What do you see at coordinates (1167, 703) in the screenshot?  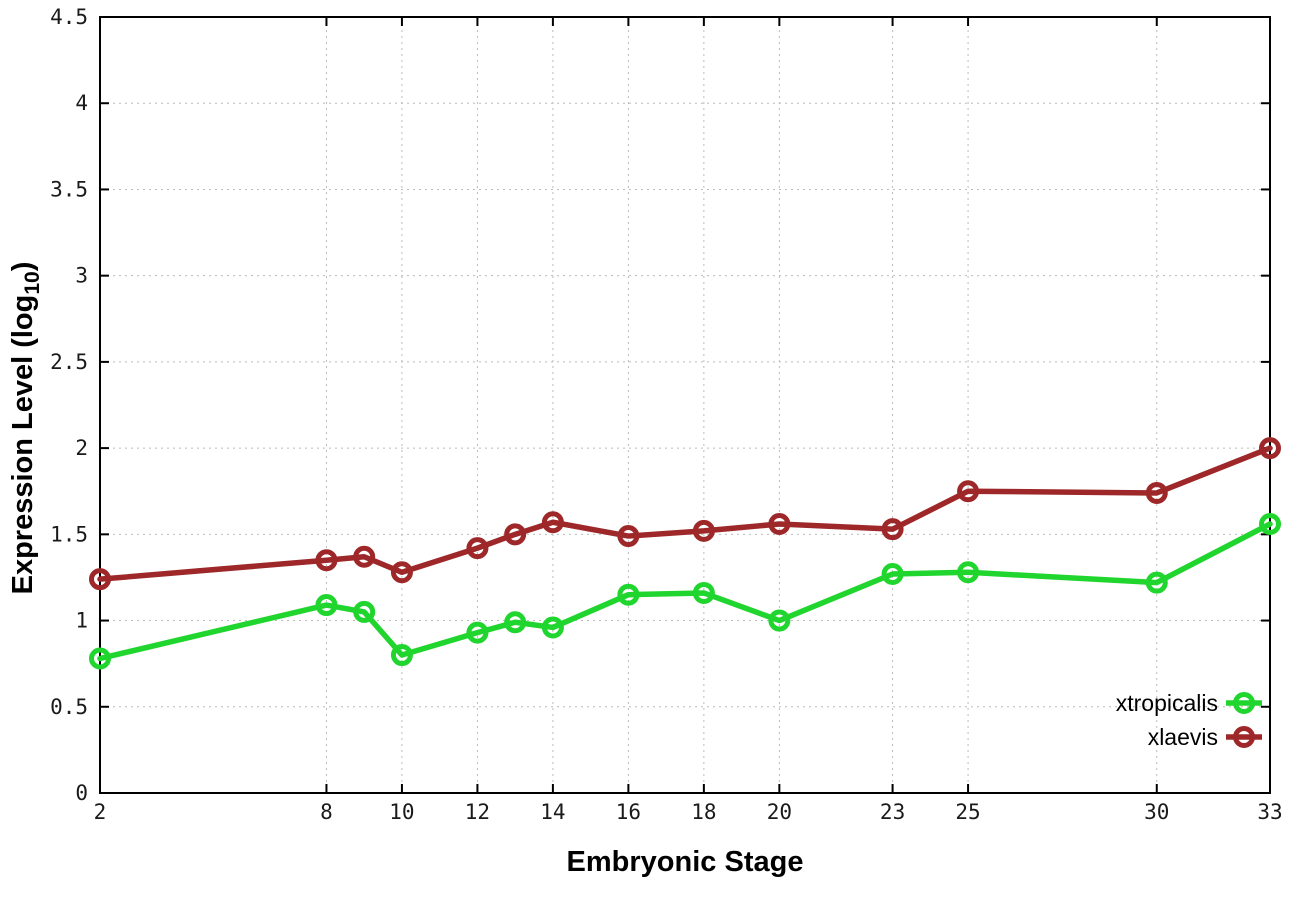 I see `legend-label-xtropicalis: xtropicalis` at bounding box center [1167, 703].